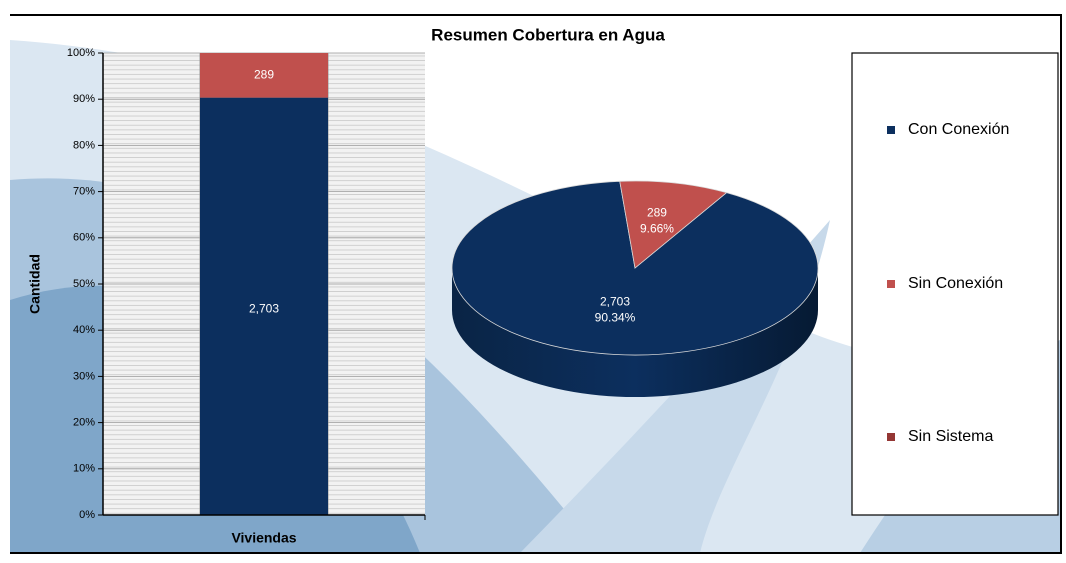  Describe the element at coordinates (958, 129) in the screenshot. I see `legend-label: Con Conexión` at that location.